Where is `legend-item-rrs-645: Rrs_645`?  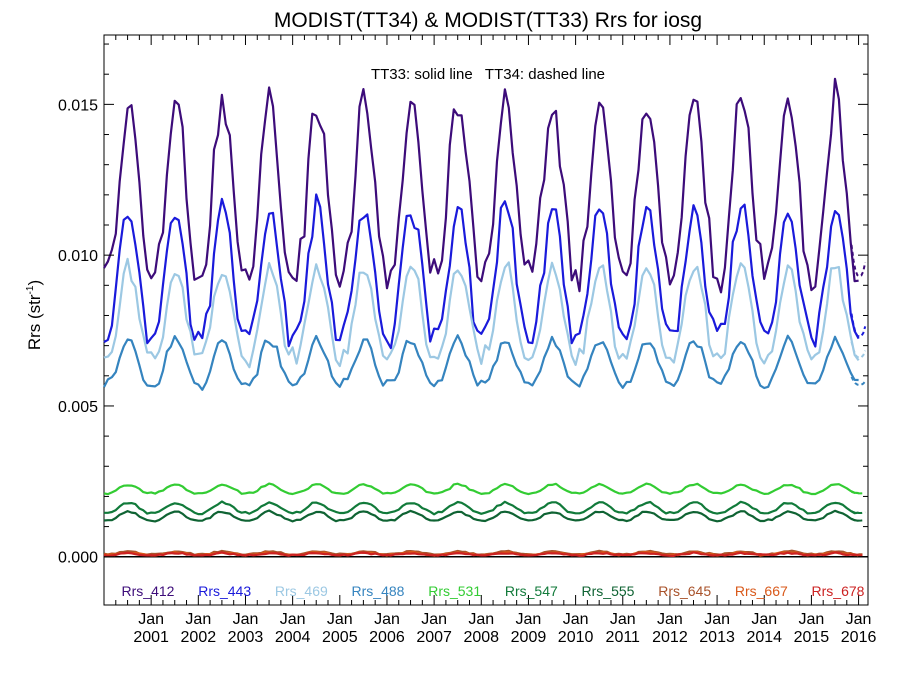
legend-item-rrs-645: Rrs_645 is located at coordinates (684, 591).